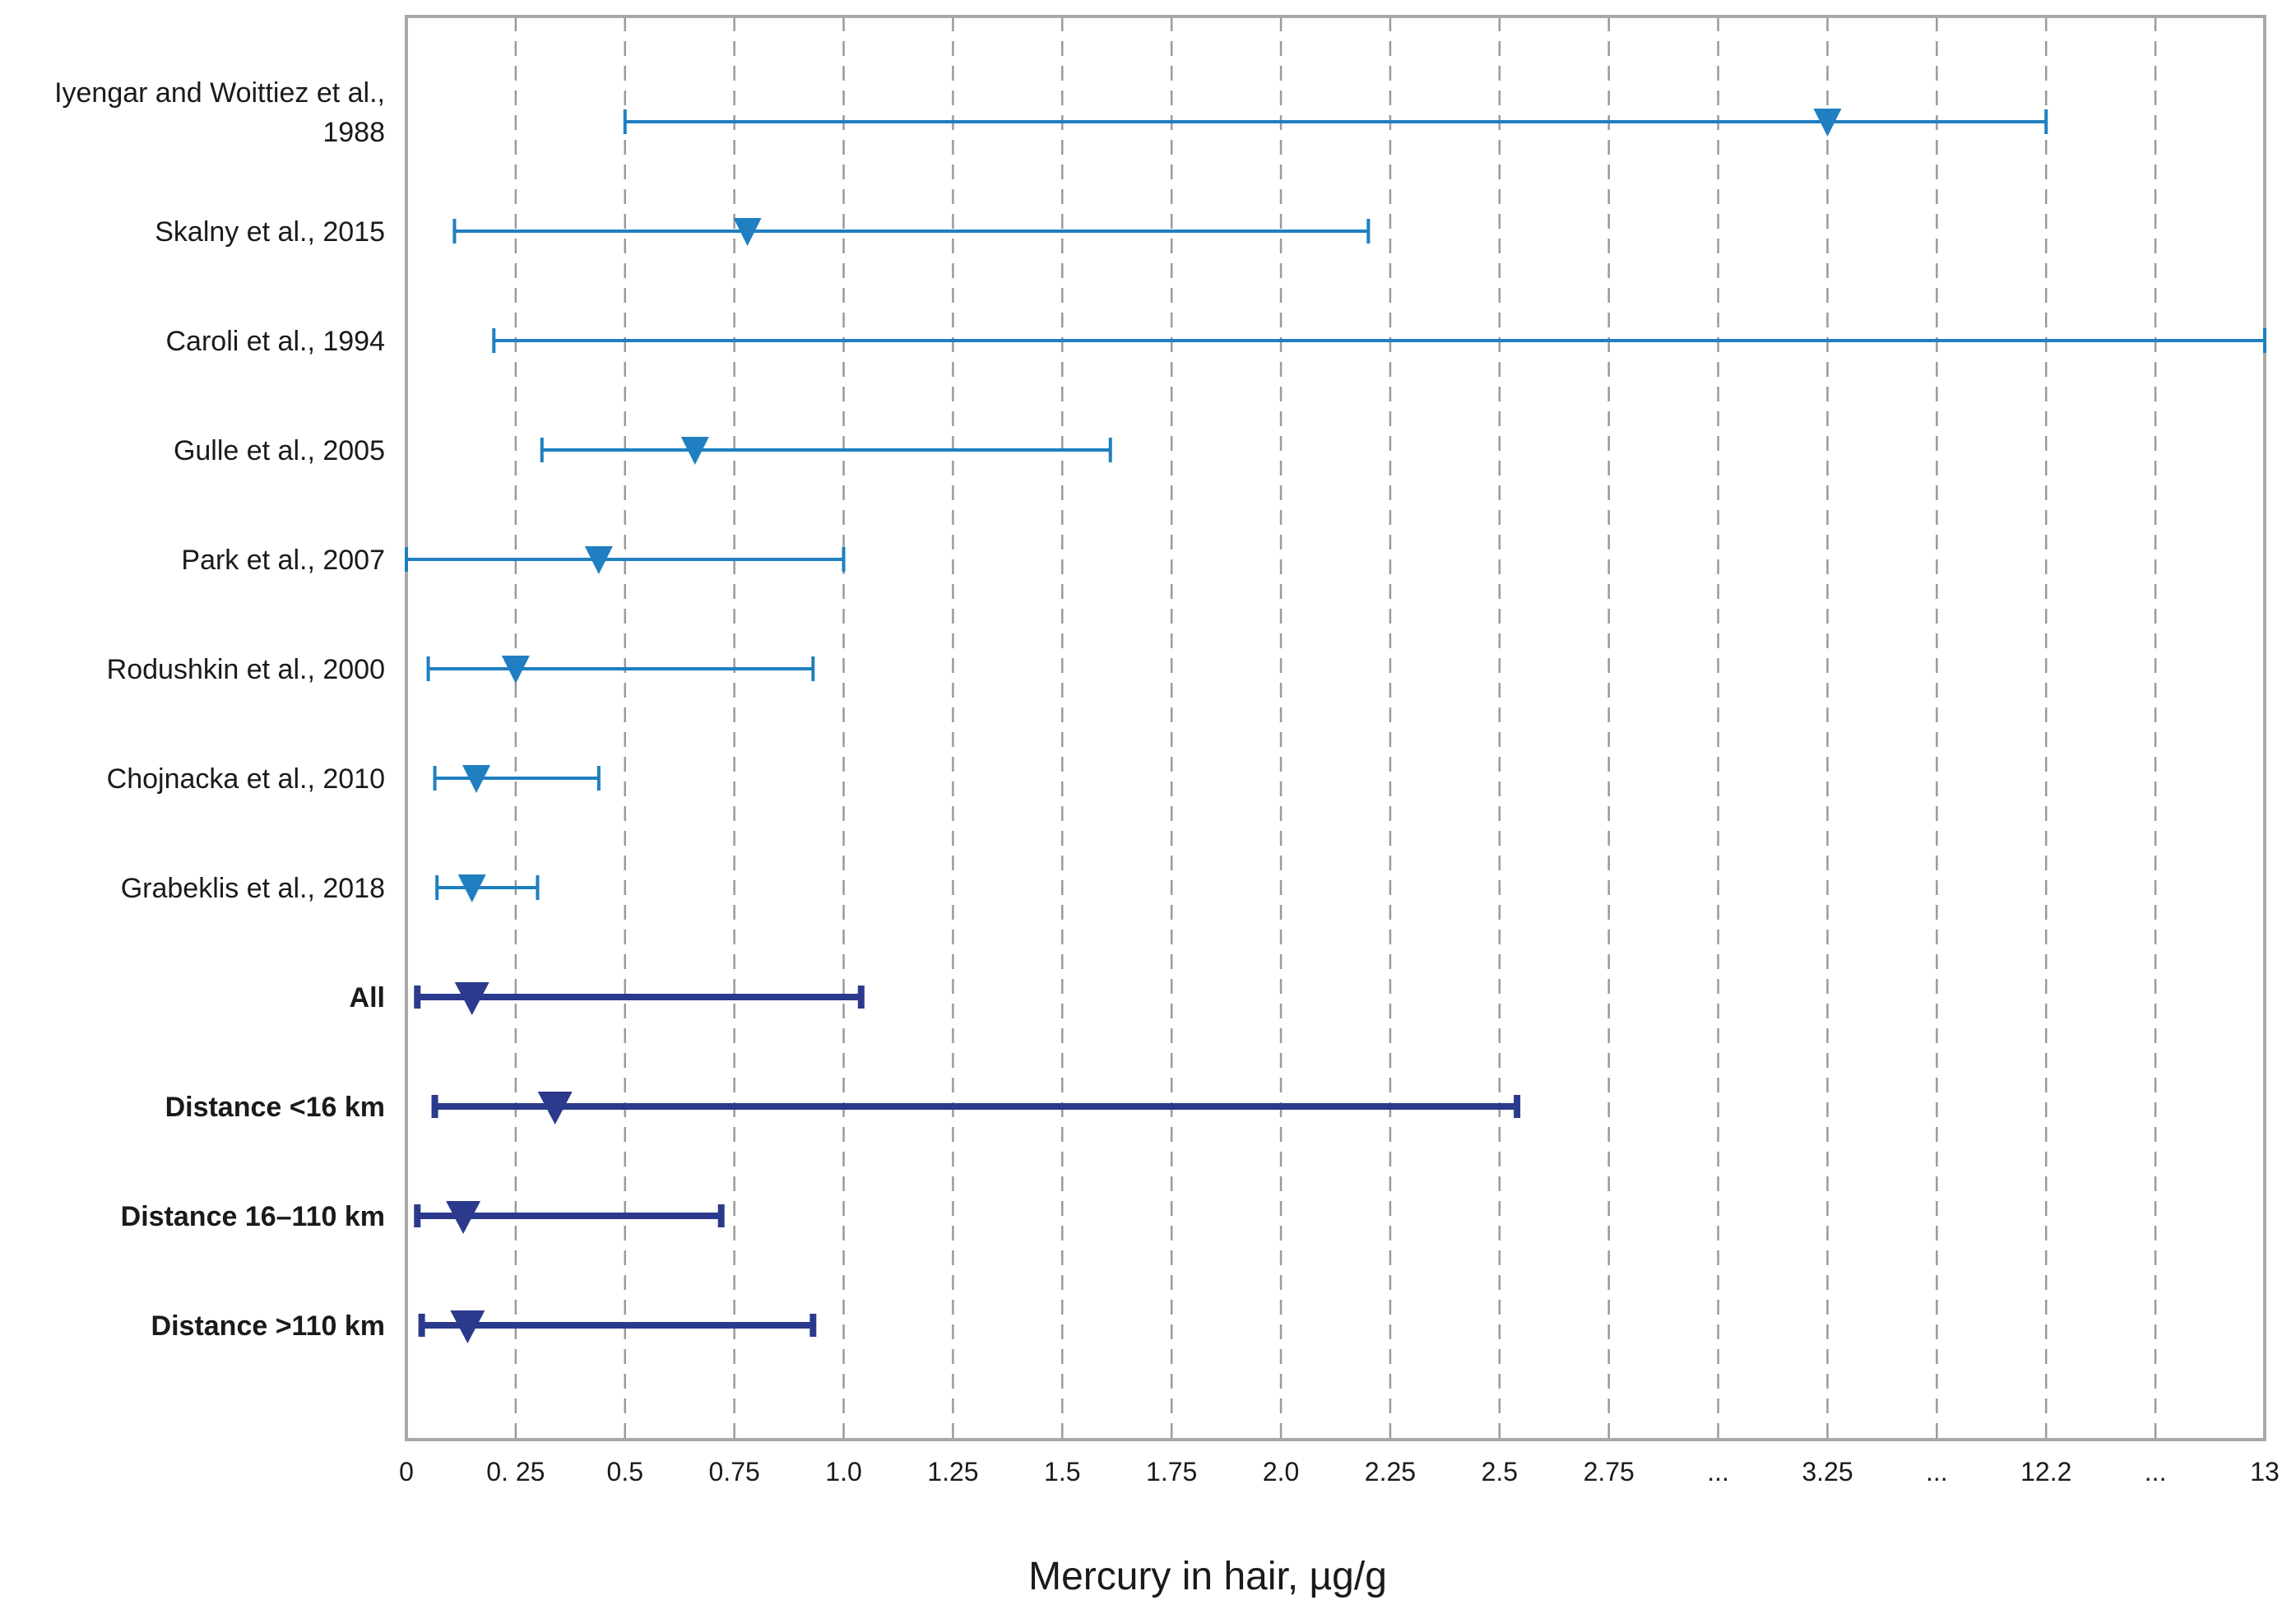  I want to click on x-tick-label: 1.75, so click(1171, 1471).